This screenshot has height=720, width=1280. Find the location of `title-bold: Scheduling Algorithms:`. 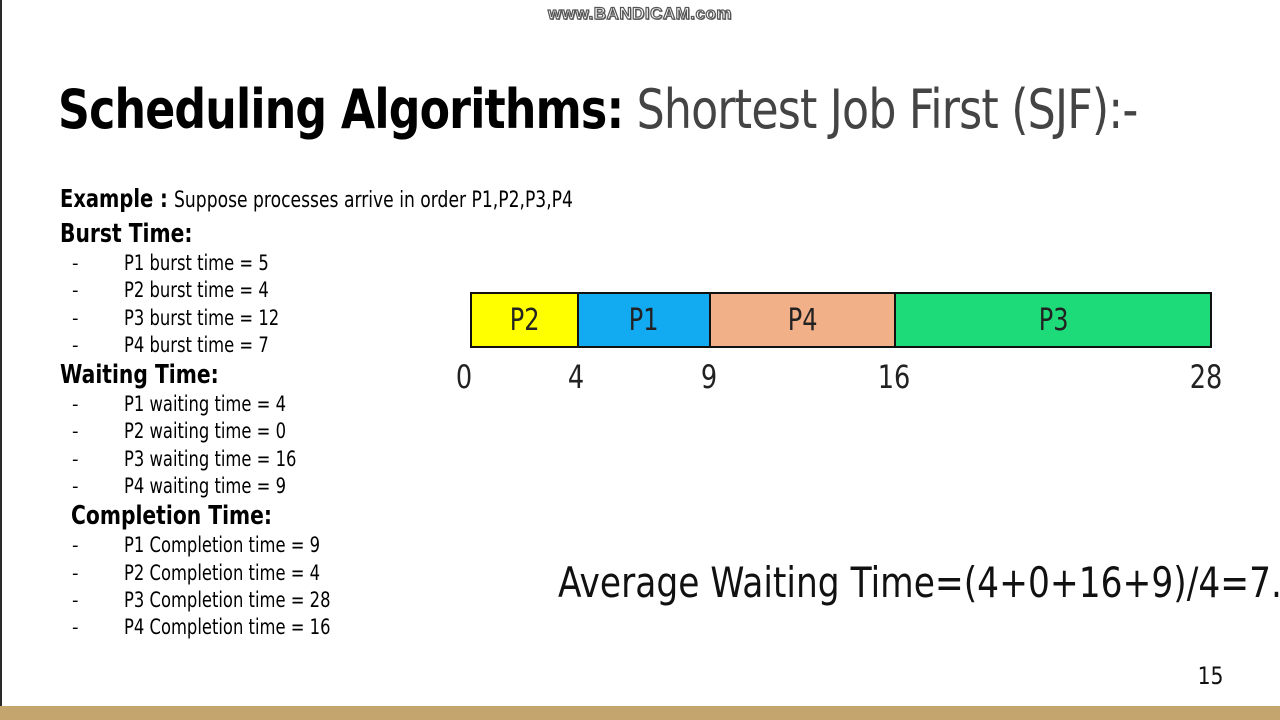

title-bold: Scheduling Algorithms: is located at coordinates (341, 109).